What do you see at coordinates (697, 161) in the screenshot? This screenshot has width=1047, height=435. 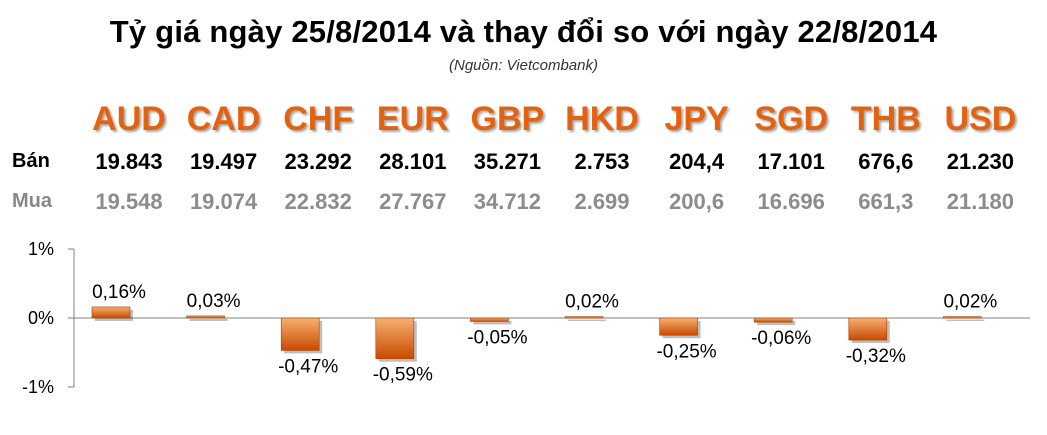 I see `sell-rate: 204,4` at bounding box center [697, 161].